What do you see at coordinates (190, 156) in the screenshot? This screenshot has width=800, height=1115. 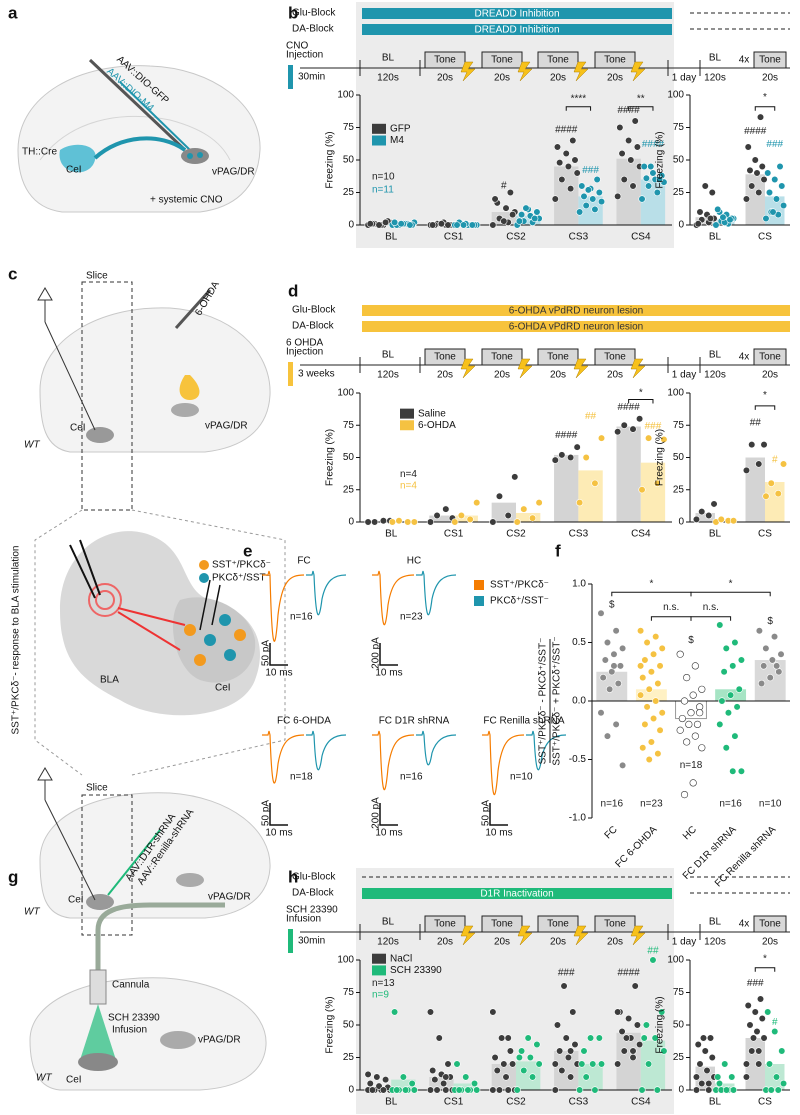 I see `cell` at bounding box center [190, 156].